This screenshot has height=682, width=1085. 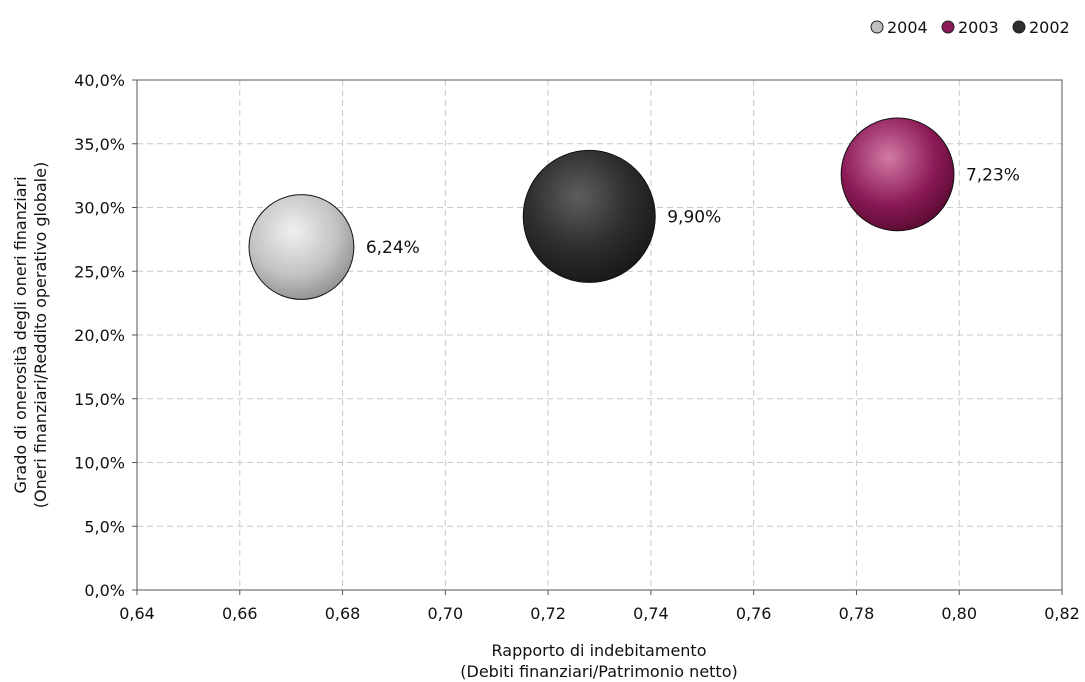 I want to click on y-tick-label-3: 15,0%, so click(x=99, y=399).